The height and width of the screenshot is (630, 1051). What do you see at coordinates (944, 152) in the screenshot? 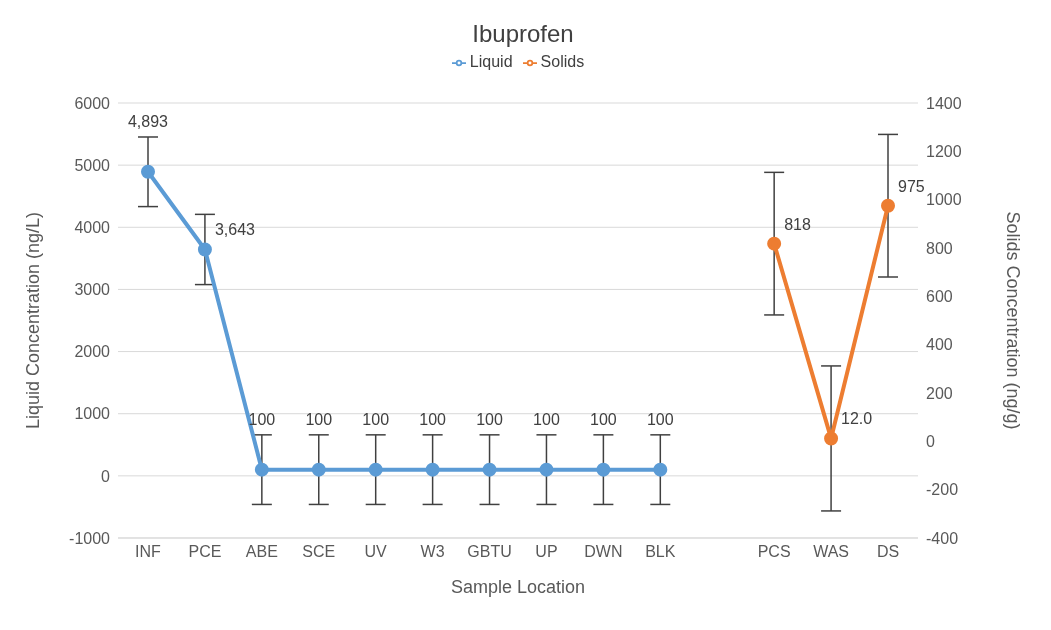
I see `y2-tick-label: 1200` at bounding box center [944, 152].